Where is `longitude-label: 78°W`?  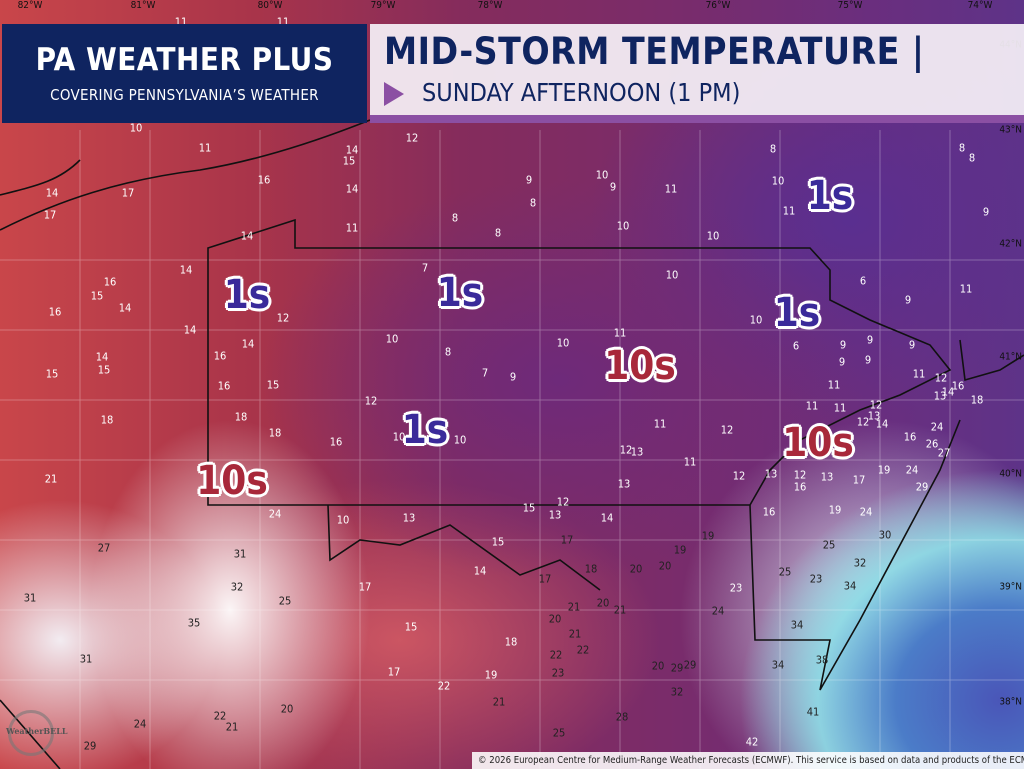 longitude-label: 78°W is located at coordinates (490, 5).